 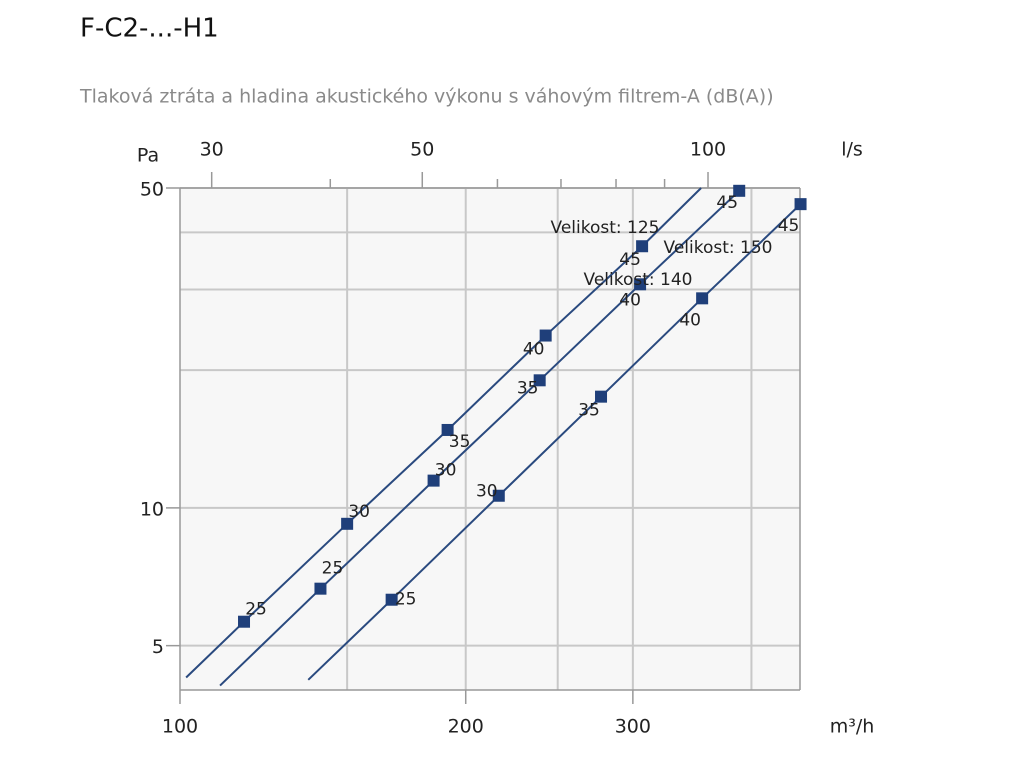 I want to click on series-name: Velikost: 150, so click(x=718, y=248).